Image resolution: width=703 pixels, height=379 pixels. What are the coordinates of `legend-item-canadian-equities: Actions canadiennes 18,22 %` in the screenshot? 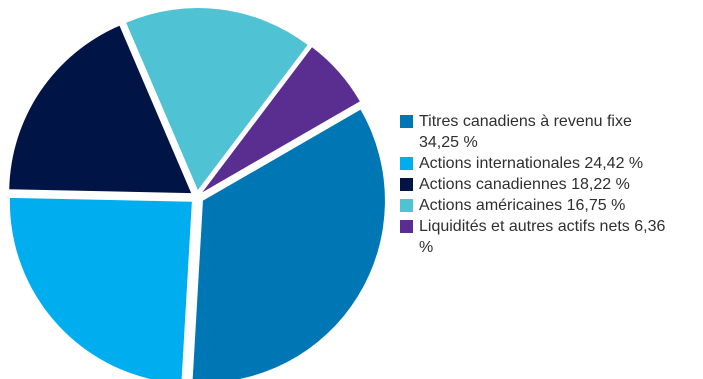 It's located at (550, 184).